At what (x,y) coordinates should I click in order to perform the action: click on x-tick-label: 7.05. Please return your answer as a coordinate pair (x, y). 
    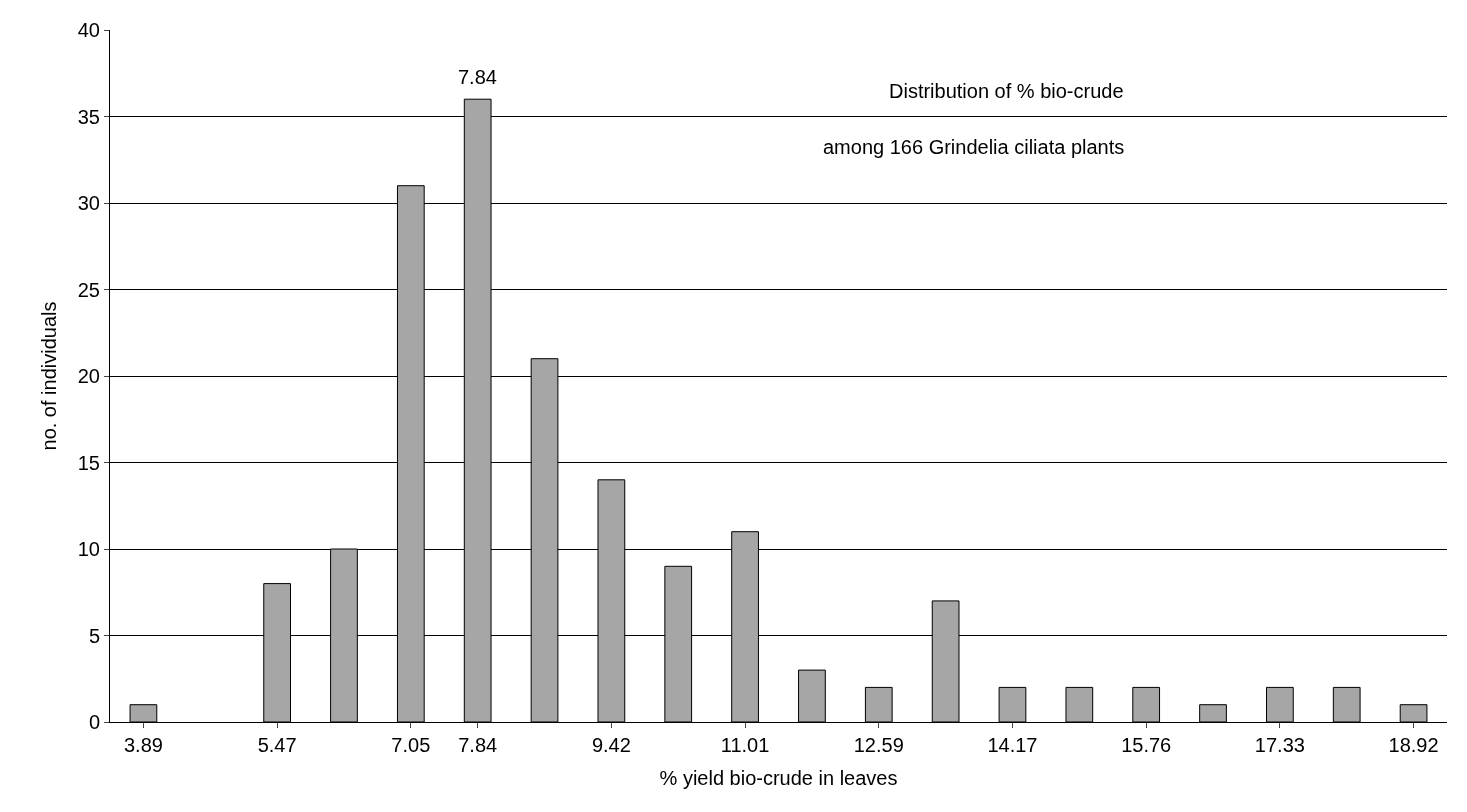
    Looking at the image, I should click on (411, 745).